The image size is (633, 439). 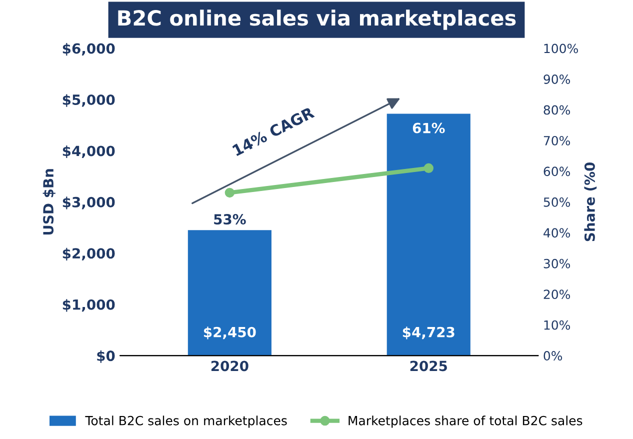 I want to click on data-label: 53%, so click(x=230, y=219).